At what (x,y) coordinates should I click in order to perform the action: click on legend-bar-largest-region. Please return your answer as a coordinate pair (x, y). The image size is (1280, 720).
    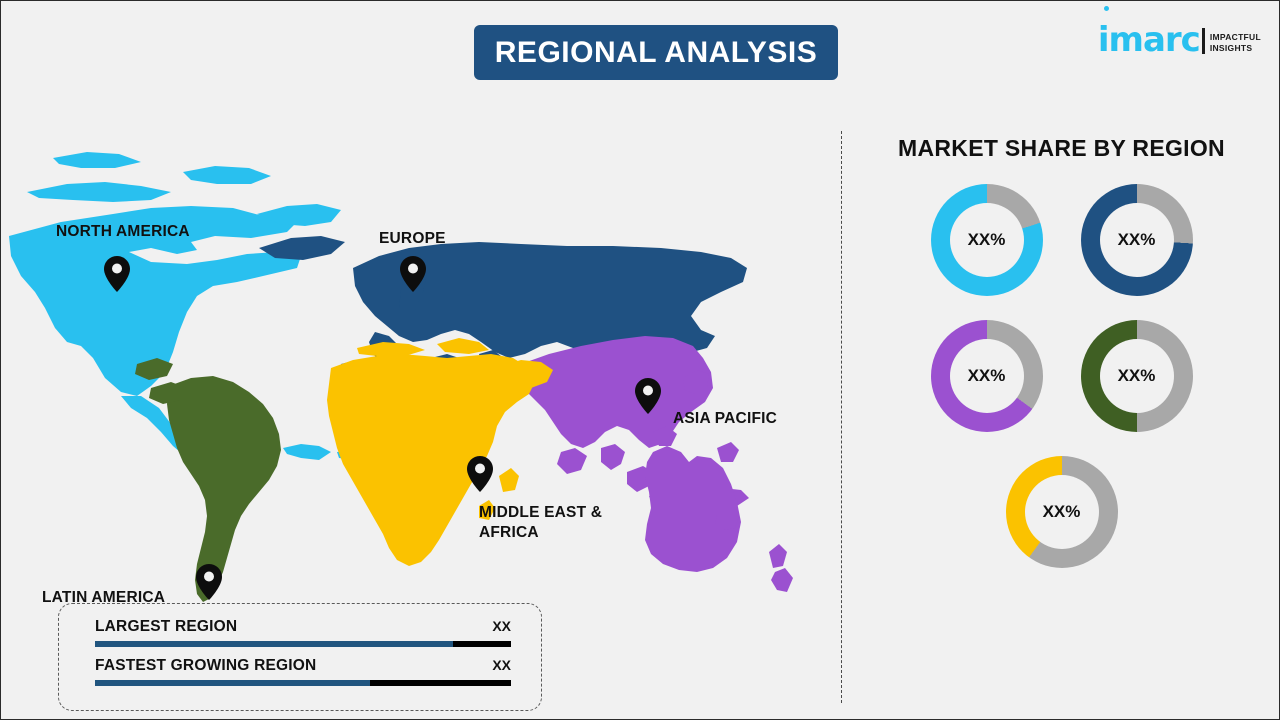
    Looking at the image, I should click on (303, 644).